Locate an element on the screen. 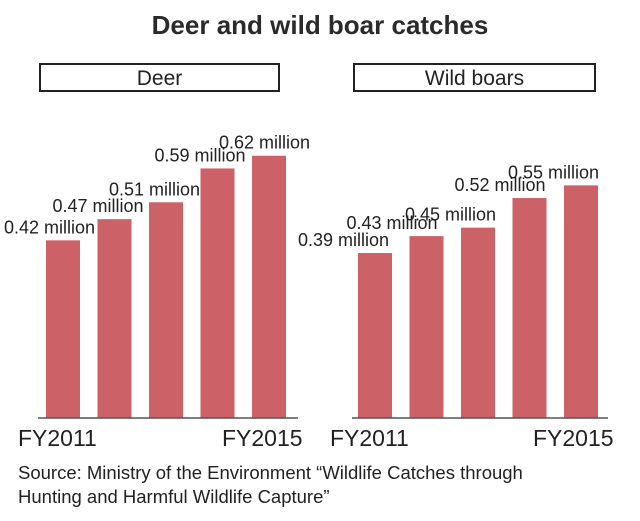  deer-data-label: 0.62 million is located at coordinates (264, 143).